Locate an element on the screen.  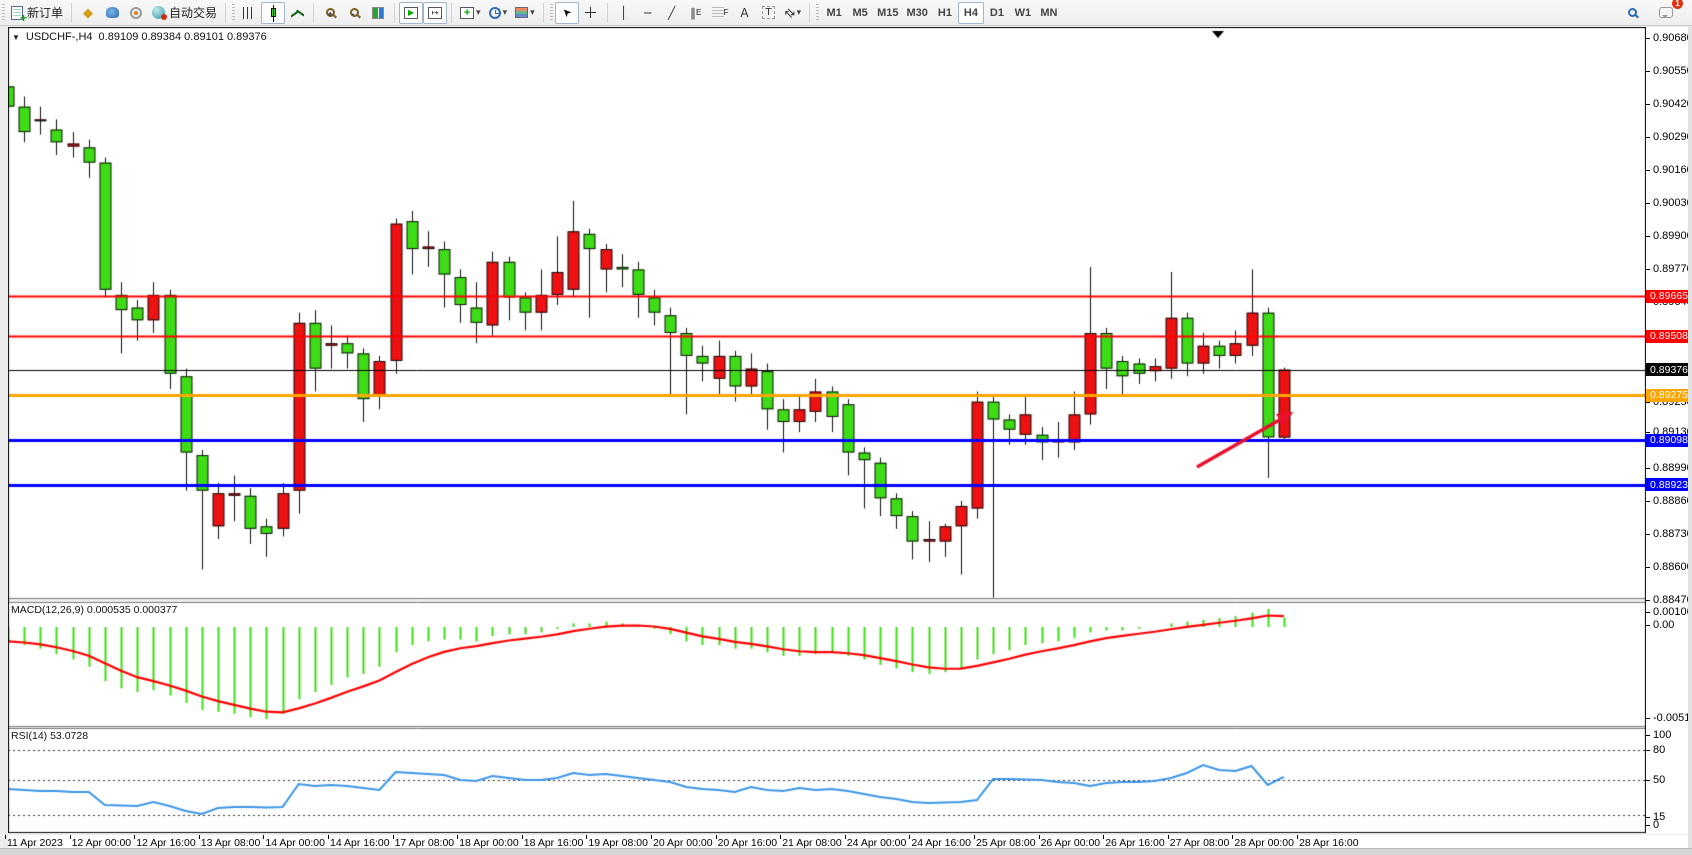
zoom-in-button: + is located at coordinates (330, 13).